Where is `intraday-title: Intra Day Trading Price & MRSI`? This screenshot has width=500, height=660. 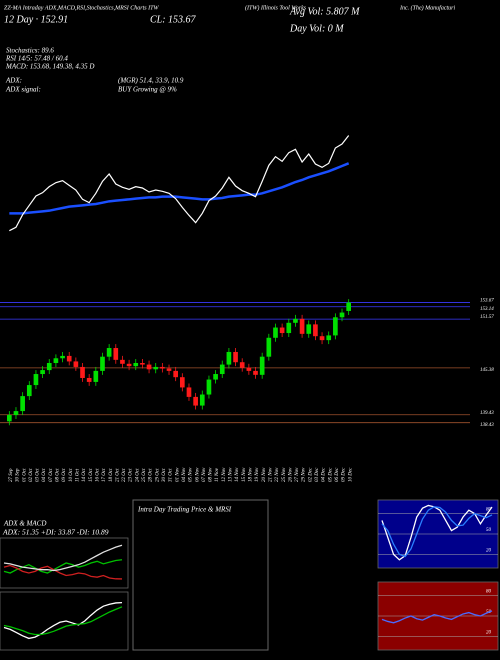
intraday-title: Intra Day Trading Price & MRSI is located at coordinates (184, 510).